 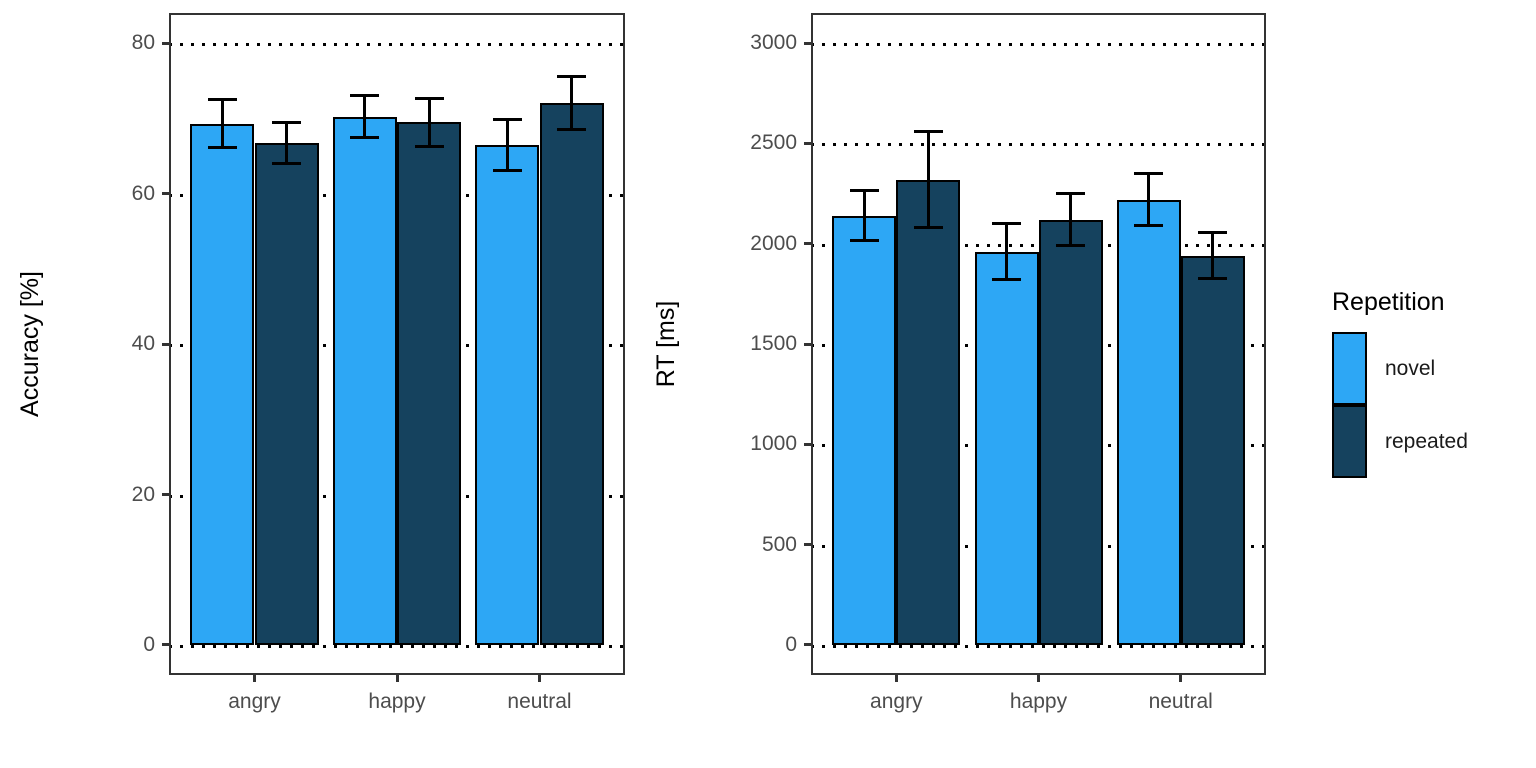 What do you see at coordinates (30, 344) in the screenshot?
I see `y-axis-title-accuracy: Accuracy [%]` at bounding box center [30, 344].